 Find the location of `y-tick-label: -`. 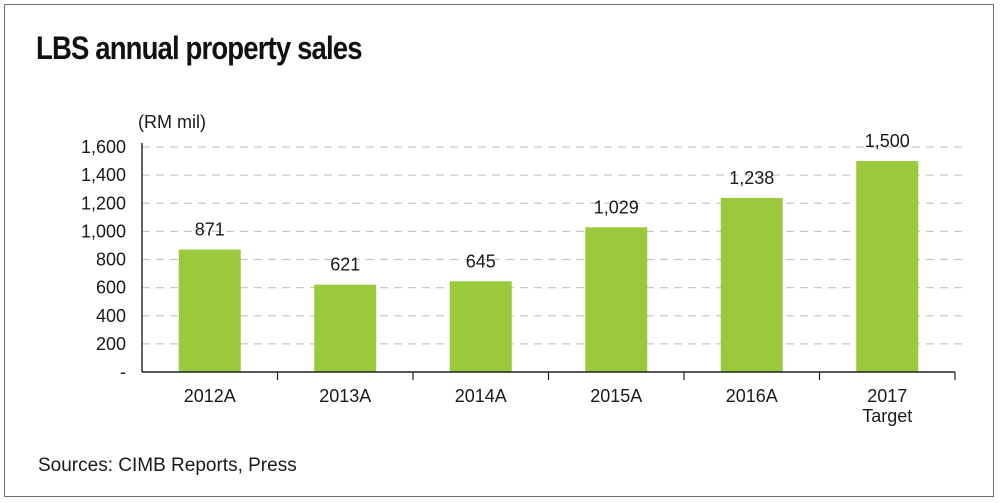

y-tick-label: - is located at coordinates (123, 372).